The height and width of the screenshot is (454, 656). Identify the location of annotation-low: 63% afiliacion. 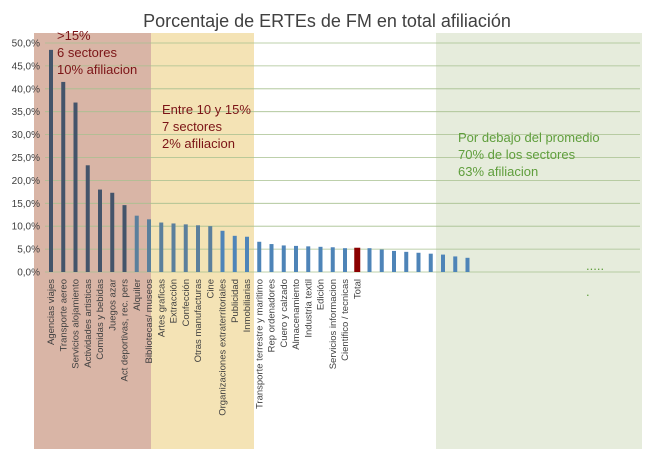
(498, 171).